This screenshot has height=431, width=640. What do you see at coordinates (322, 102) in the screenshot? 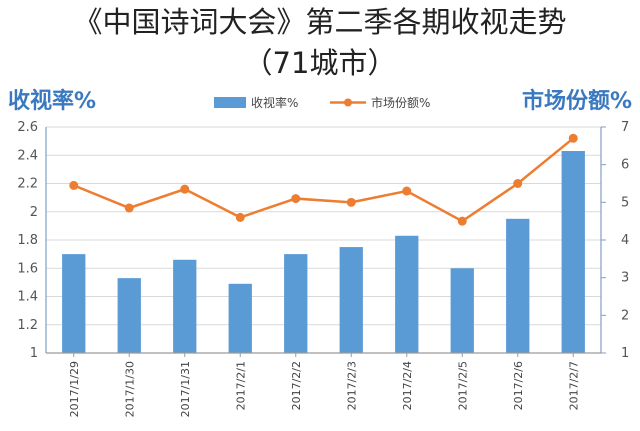
I see `legend: 收视率% 市场份额%` at bounding box center [322, 102].